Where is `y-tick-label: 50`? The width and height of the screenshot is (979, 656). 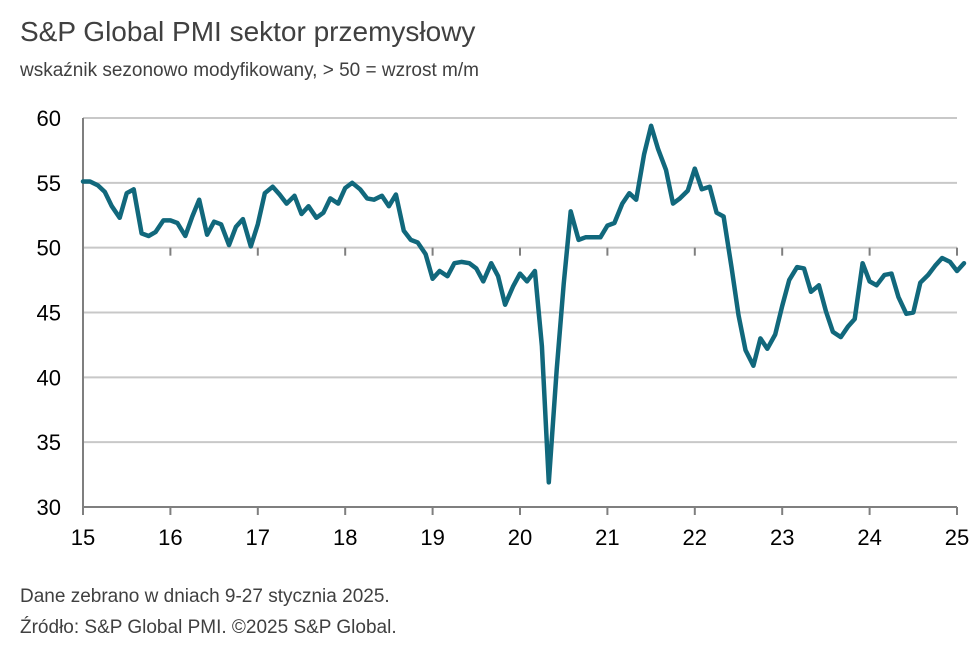
y-tick-label: 50 is located at coordinates (49, 248).